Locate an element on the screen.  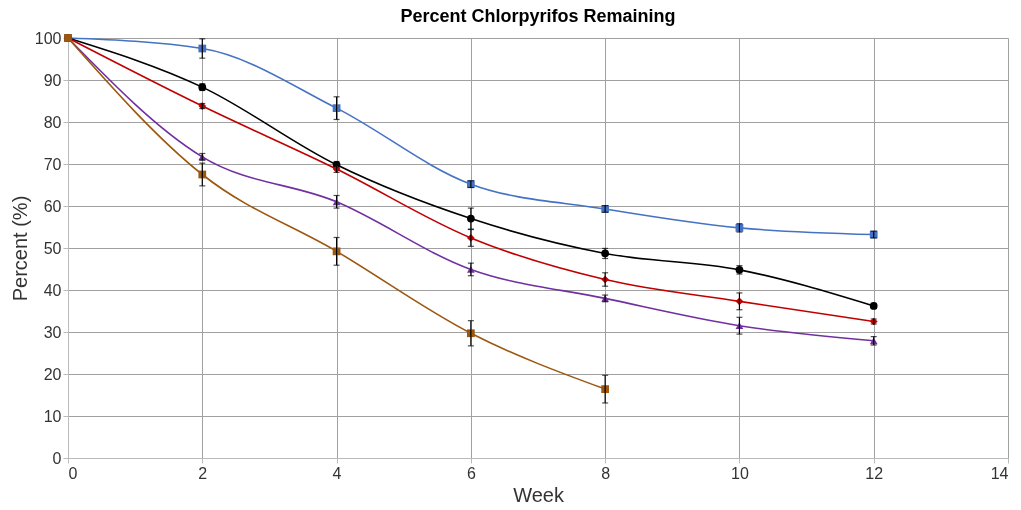
y-tick-label: 100 is located at coordinates (48, 38).